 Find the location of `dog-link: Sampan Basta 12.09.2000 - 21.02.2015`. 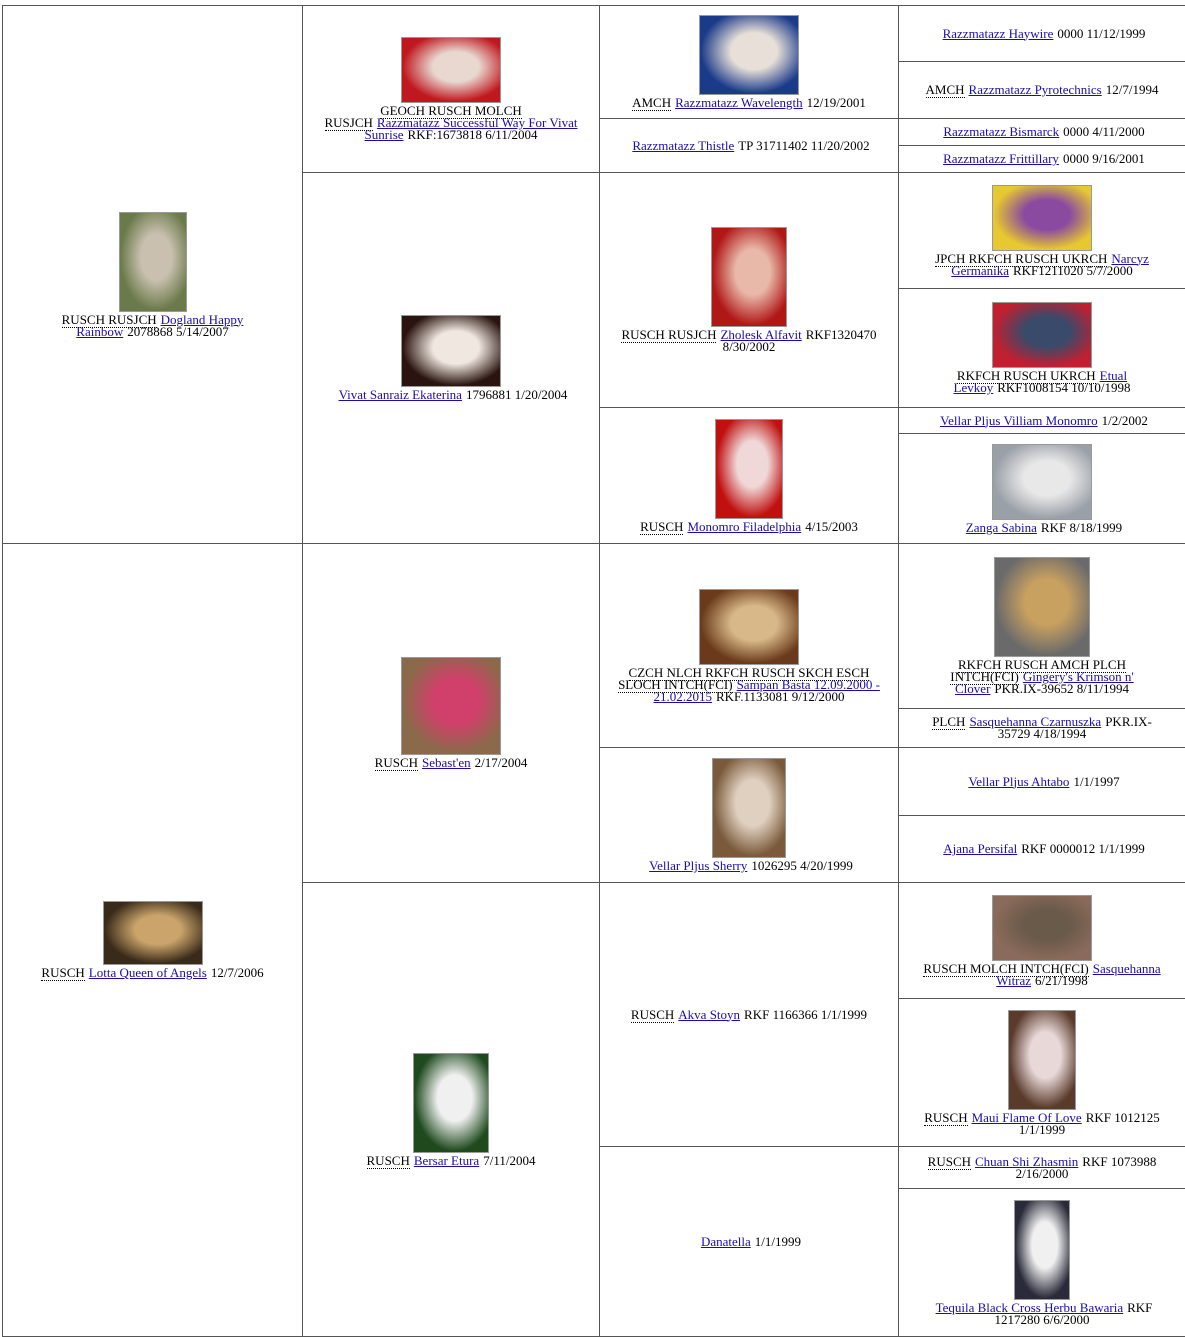

dog-link: Sampan Basta 12.09.2000 - 21.02.2015 is located at coordinates (766, 690).